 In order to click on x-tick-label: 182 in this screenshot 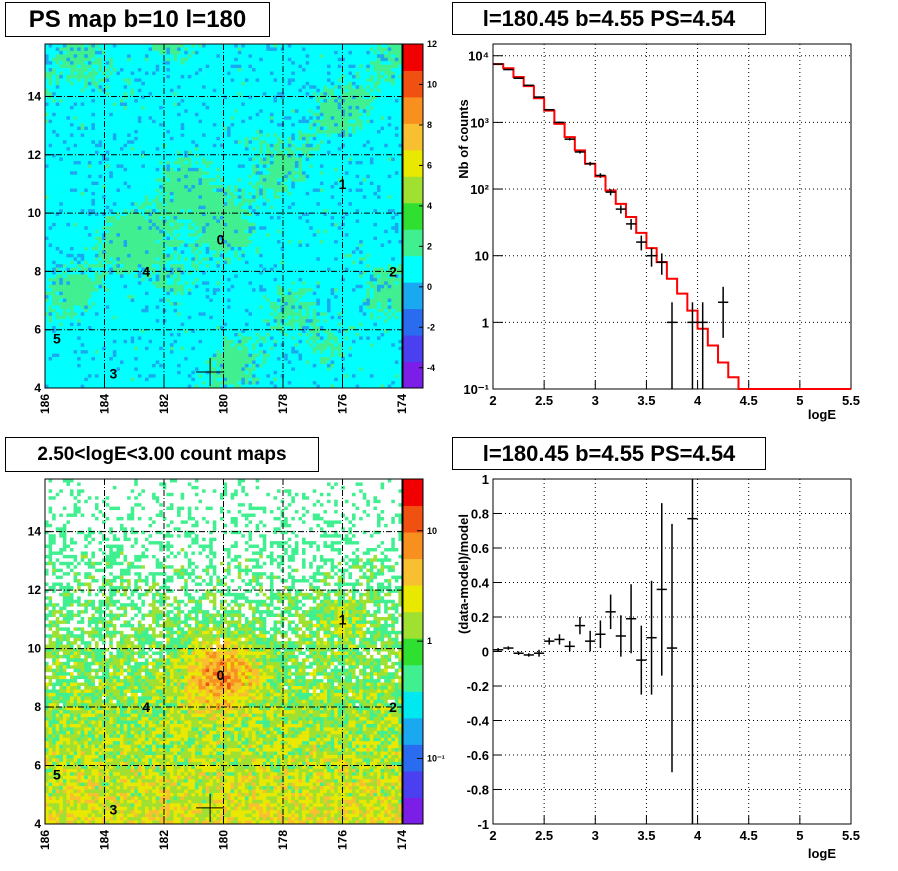, I will do `click(164, 404)`.